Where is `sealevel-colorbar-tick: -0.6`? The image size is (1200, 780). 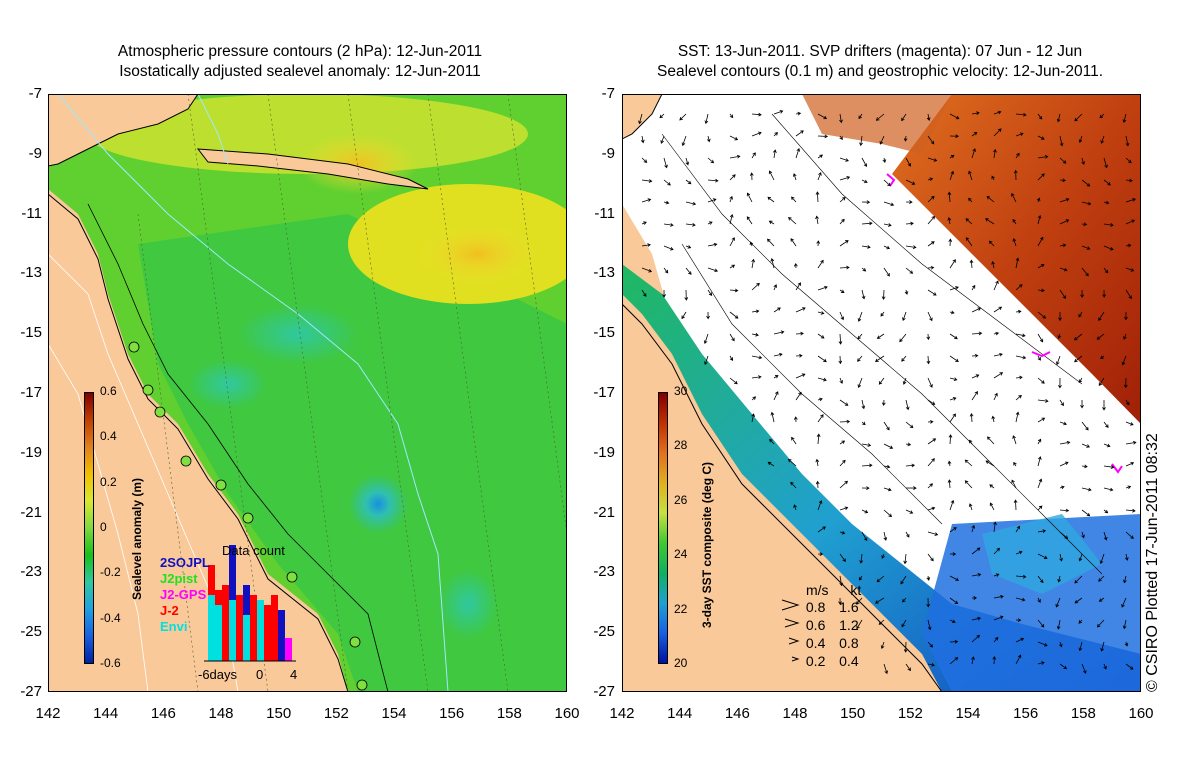
sealevel-colorbar-tick: -0.6 is located at coordinates (110, 663).